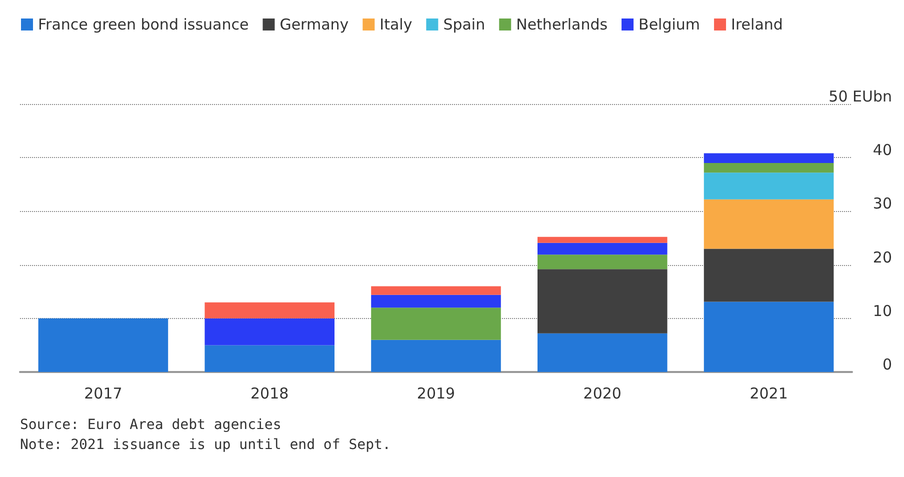 This screenshot has height=477, width=904. I want to click on y-tick-label: 10, so click(882, 311).